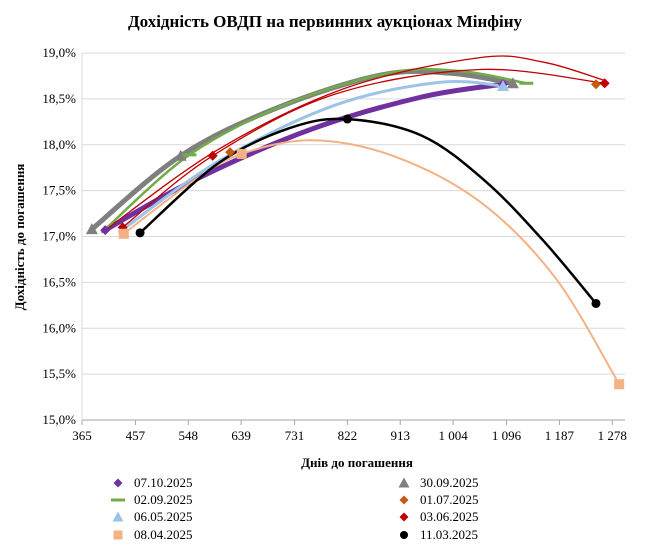 This screenshot has height=552, width=650. What do you see at coordinates (295, 435) in the screenshot?
I see `x-tick-label: 731` at bounding box center [295, 435].